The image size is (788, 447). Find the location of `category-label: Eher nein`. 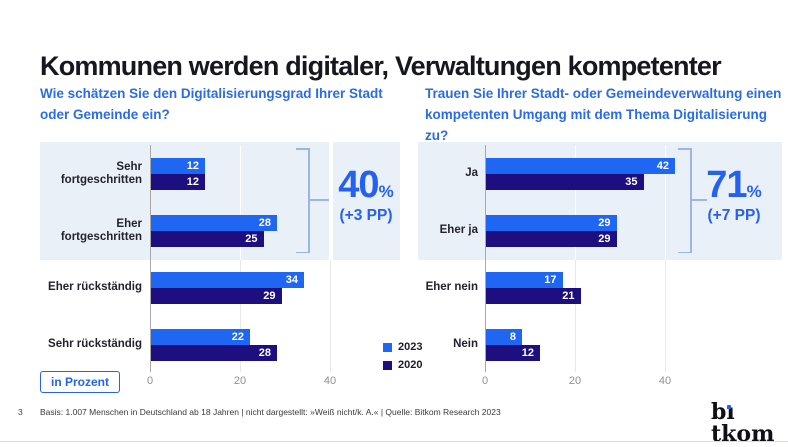

category-label: Eher nein is located at coordinates (451, 287).